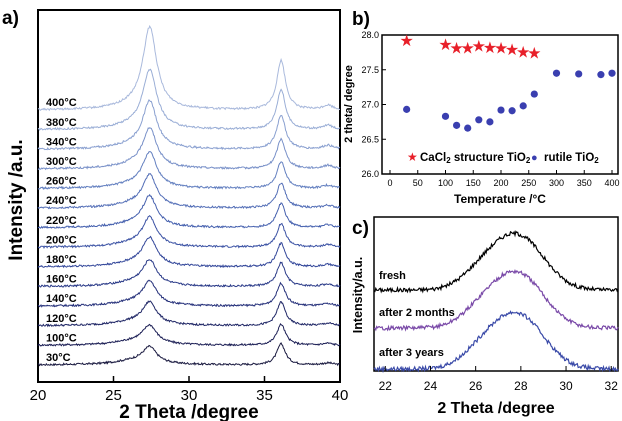 Image resolution: width=622 pixels, height=421 pixels. What do you see at coordinates (61, 280) in the screenshot?
I see `panel-a-series-label: 160°C` at bounding box center [61, 280].